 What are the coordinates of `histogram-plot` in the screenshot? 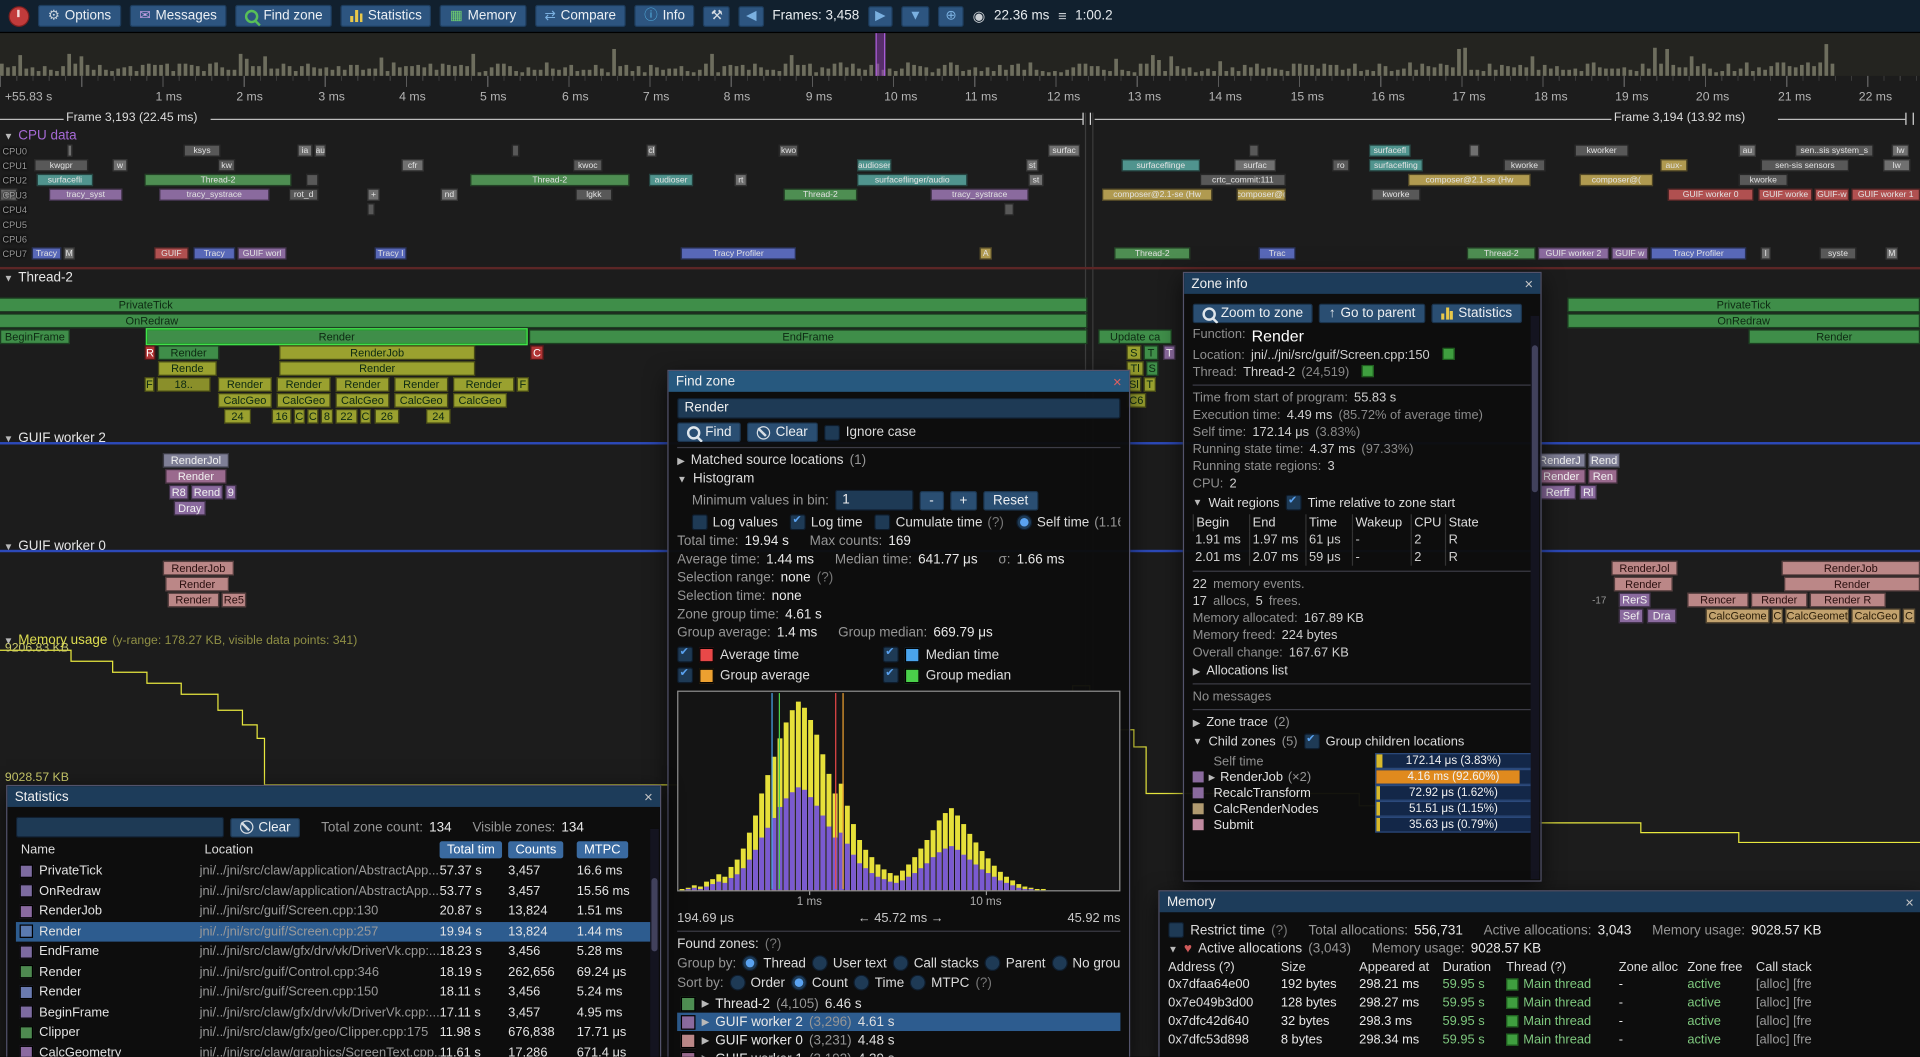 It's located at (899, 791).